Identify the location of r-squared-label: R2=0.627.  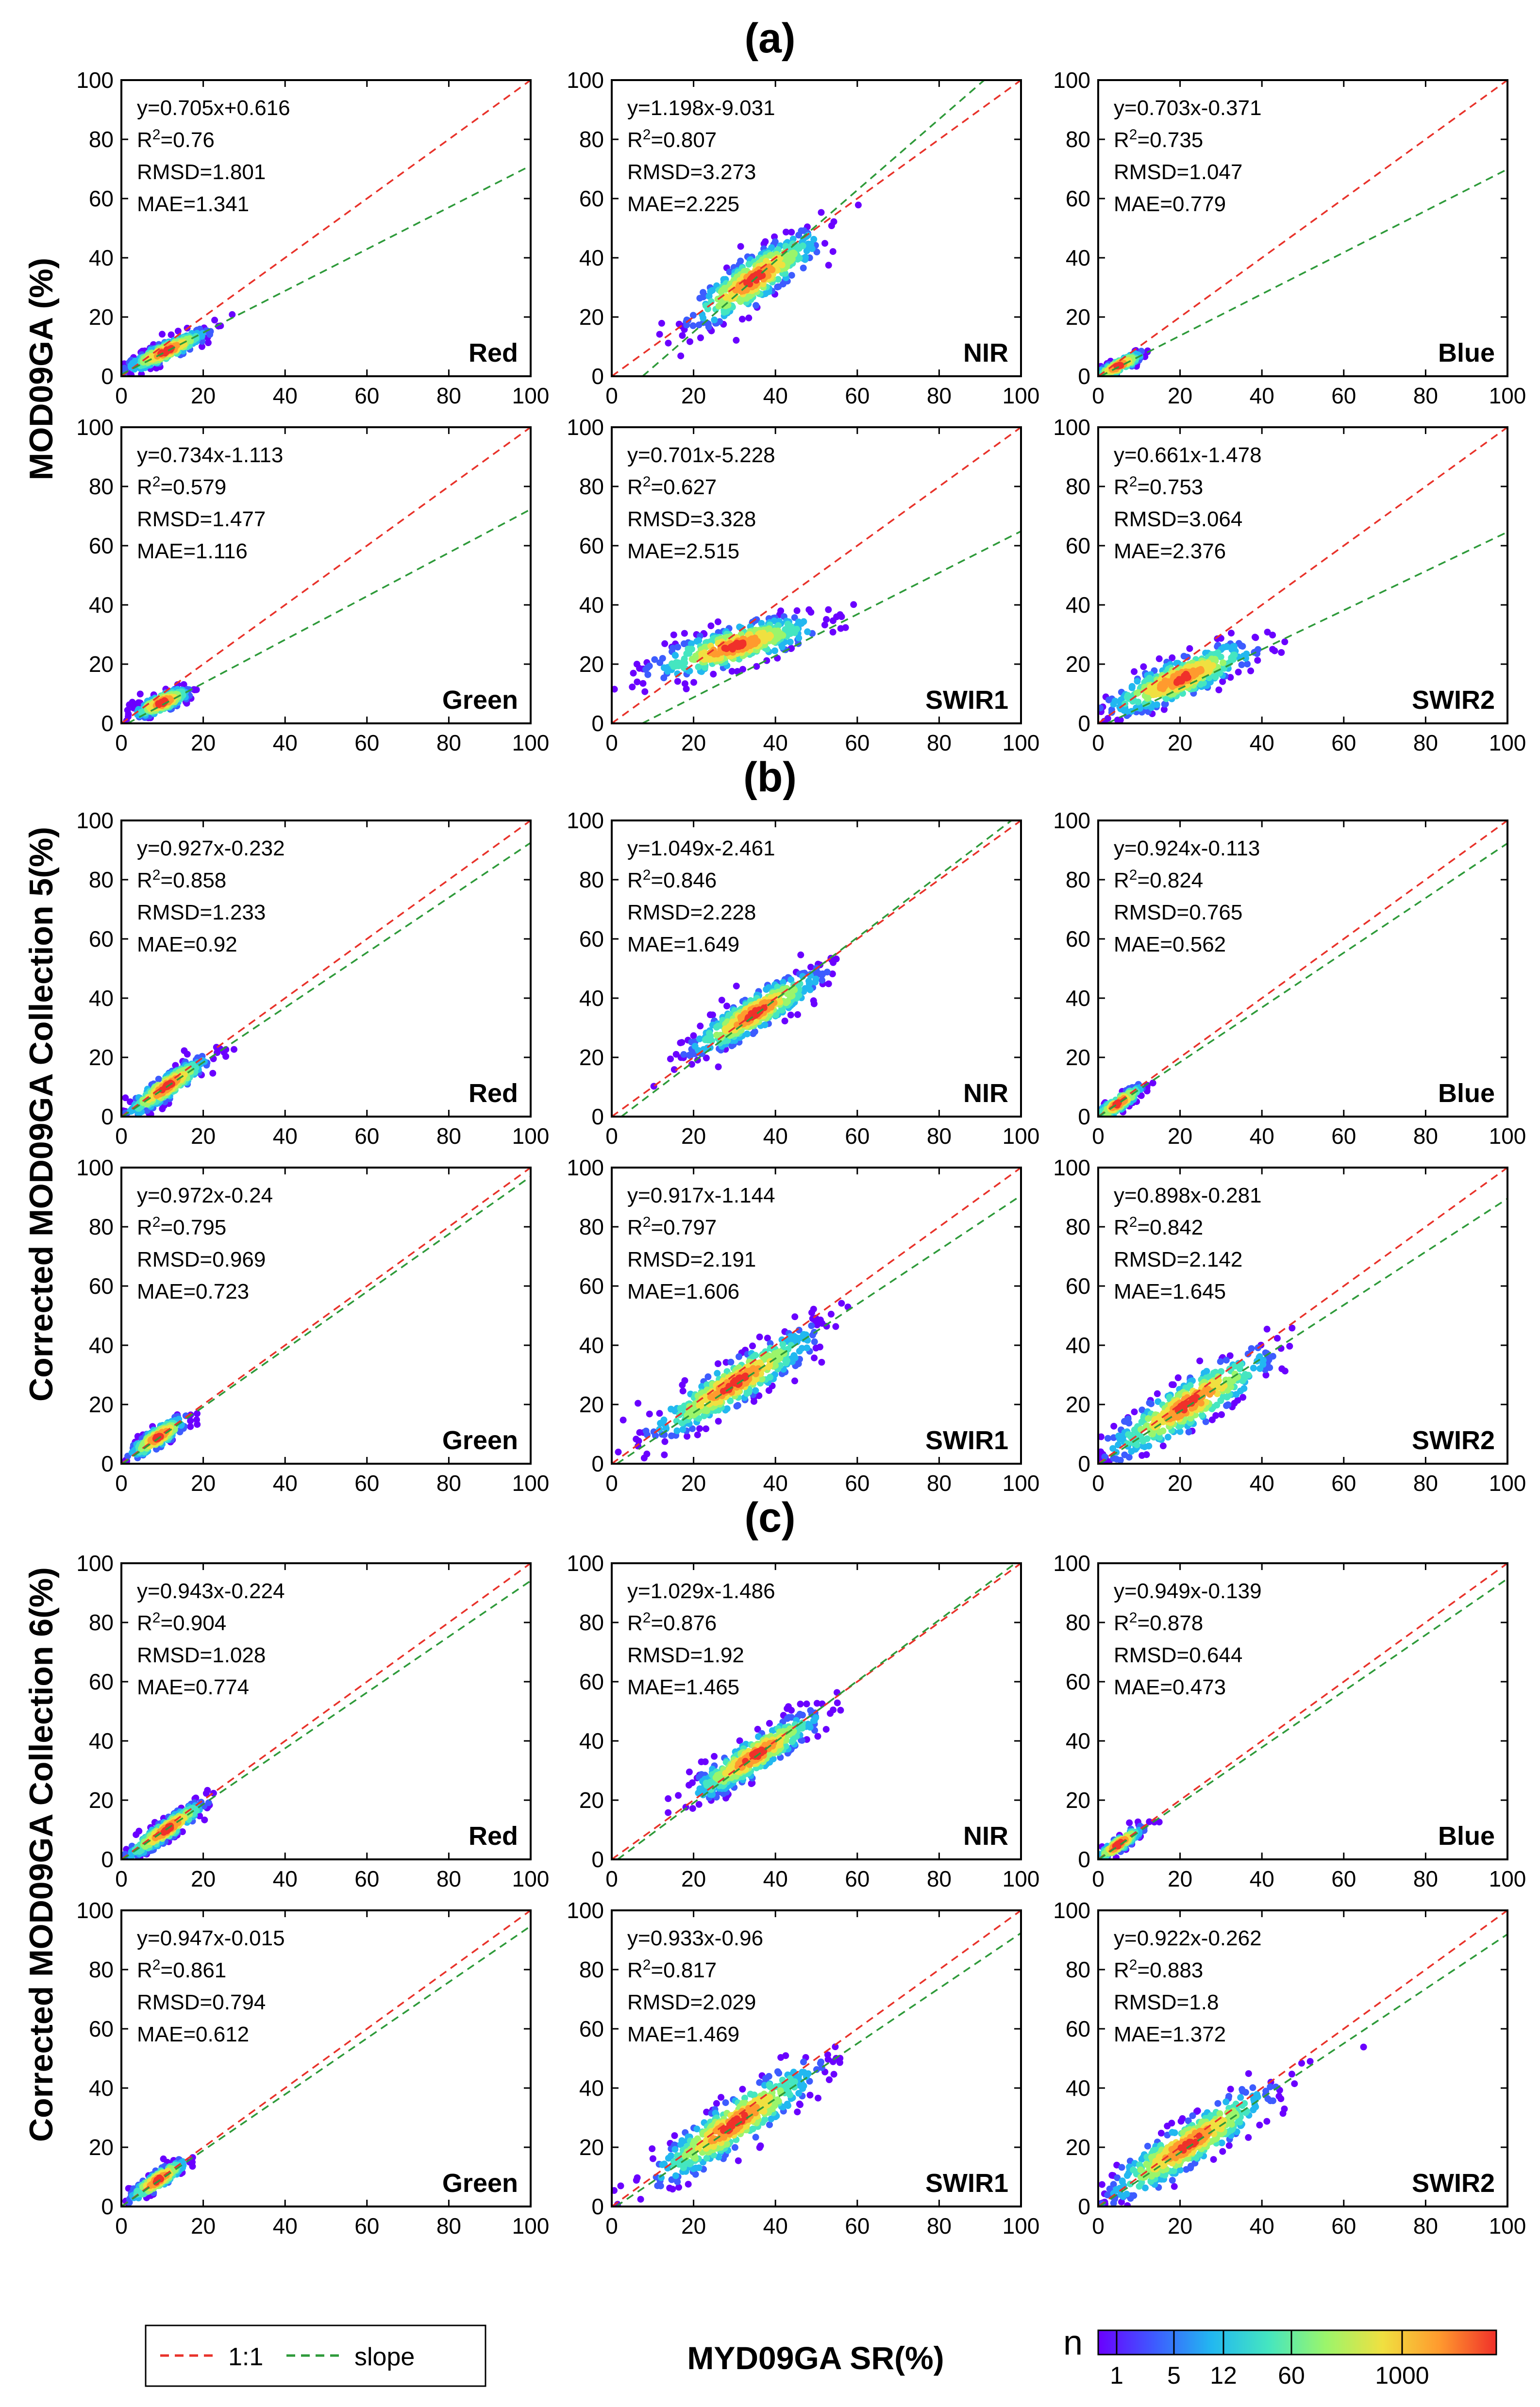
(672, 486).